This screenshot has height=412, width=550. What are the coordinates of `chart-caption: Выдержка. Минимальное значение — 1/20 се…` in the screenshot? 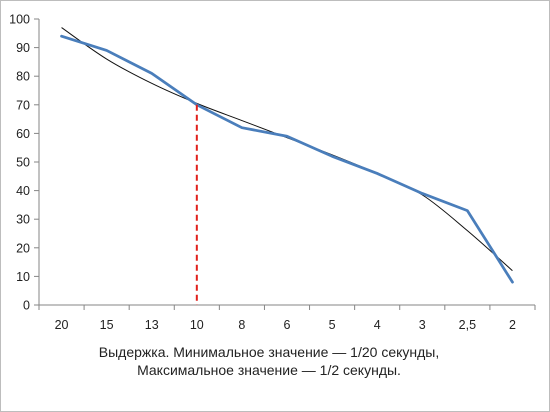 It's located at (269, 361).